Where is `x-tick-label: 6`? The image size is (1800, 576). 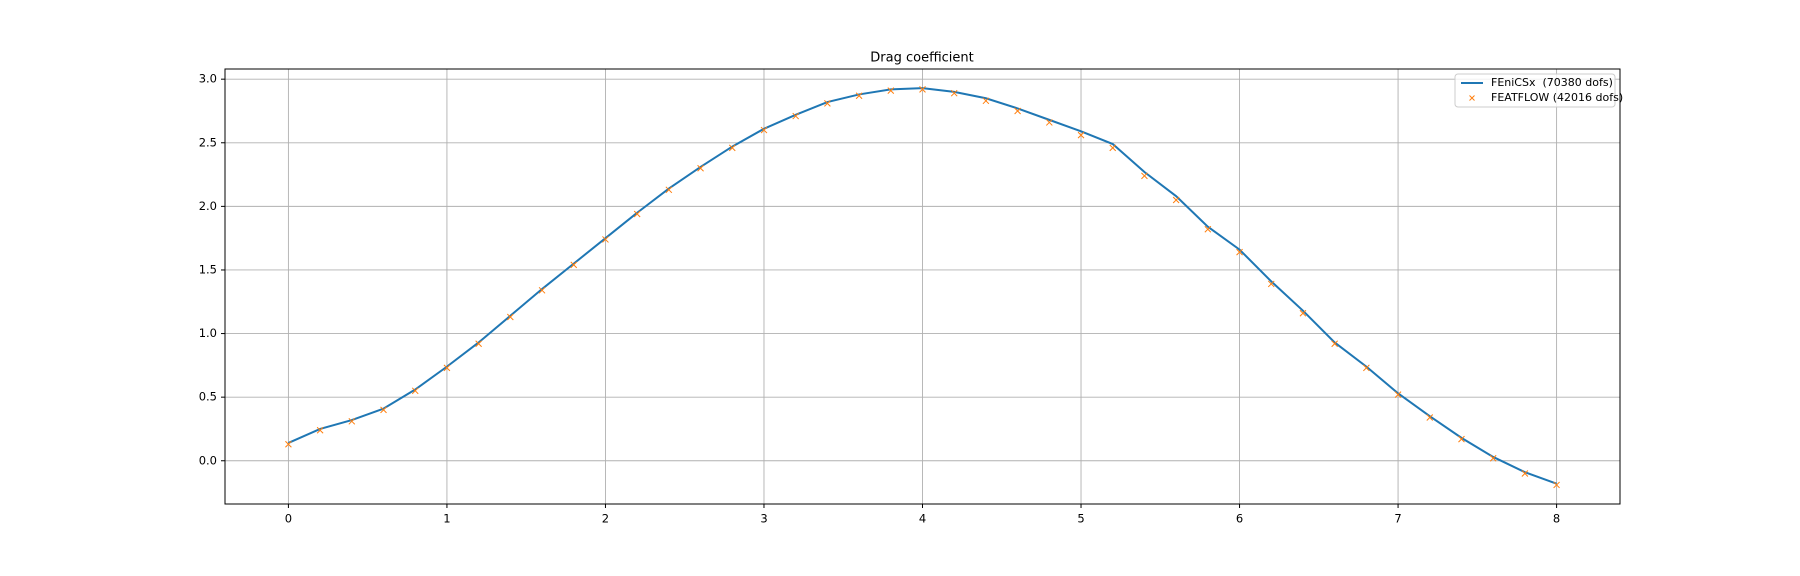 x-tick-label: 6 is located at coordinates (1239, 519).